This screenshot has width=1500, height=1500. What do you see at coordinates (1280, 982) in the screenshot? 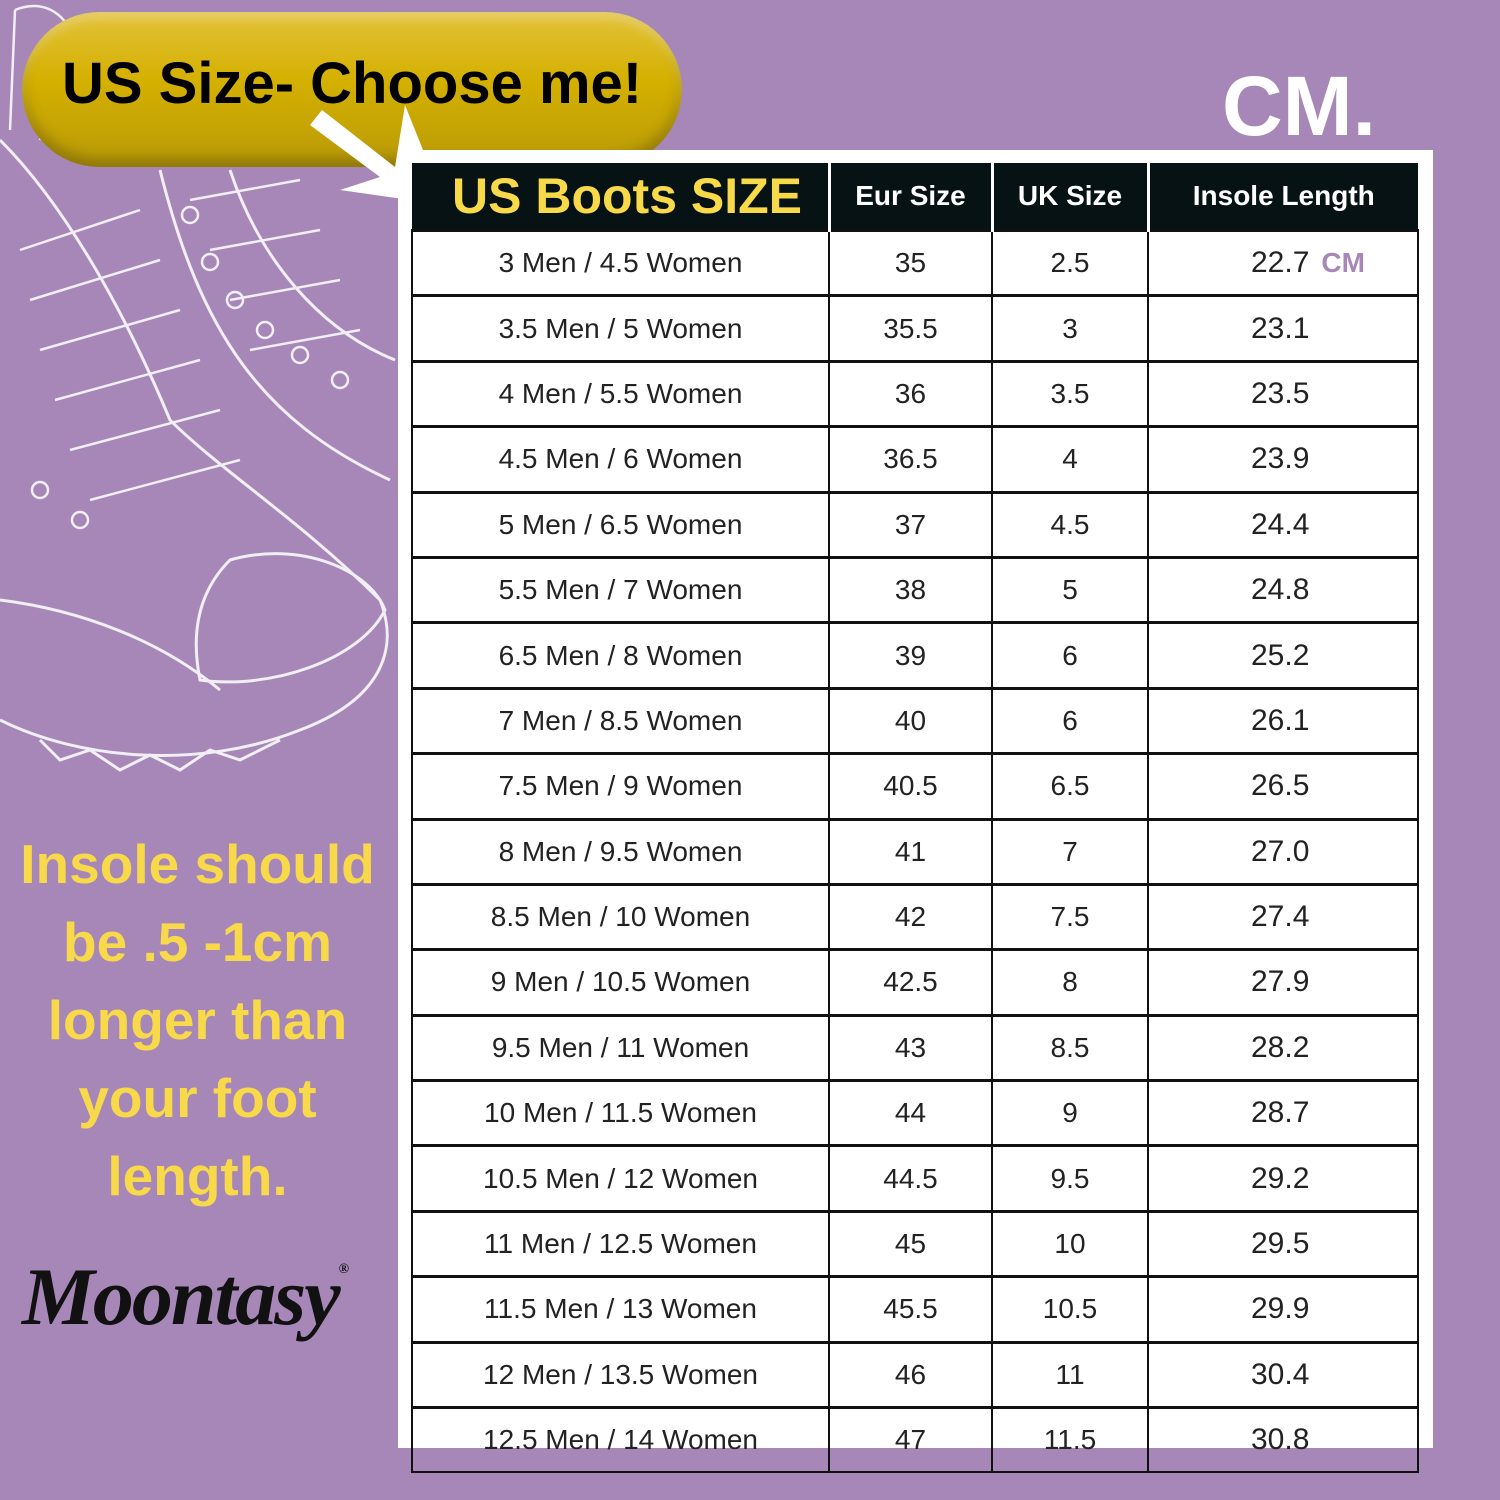
I see `insole-value: 27.9` at bounding box center [1280, 982].